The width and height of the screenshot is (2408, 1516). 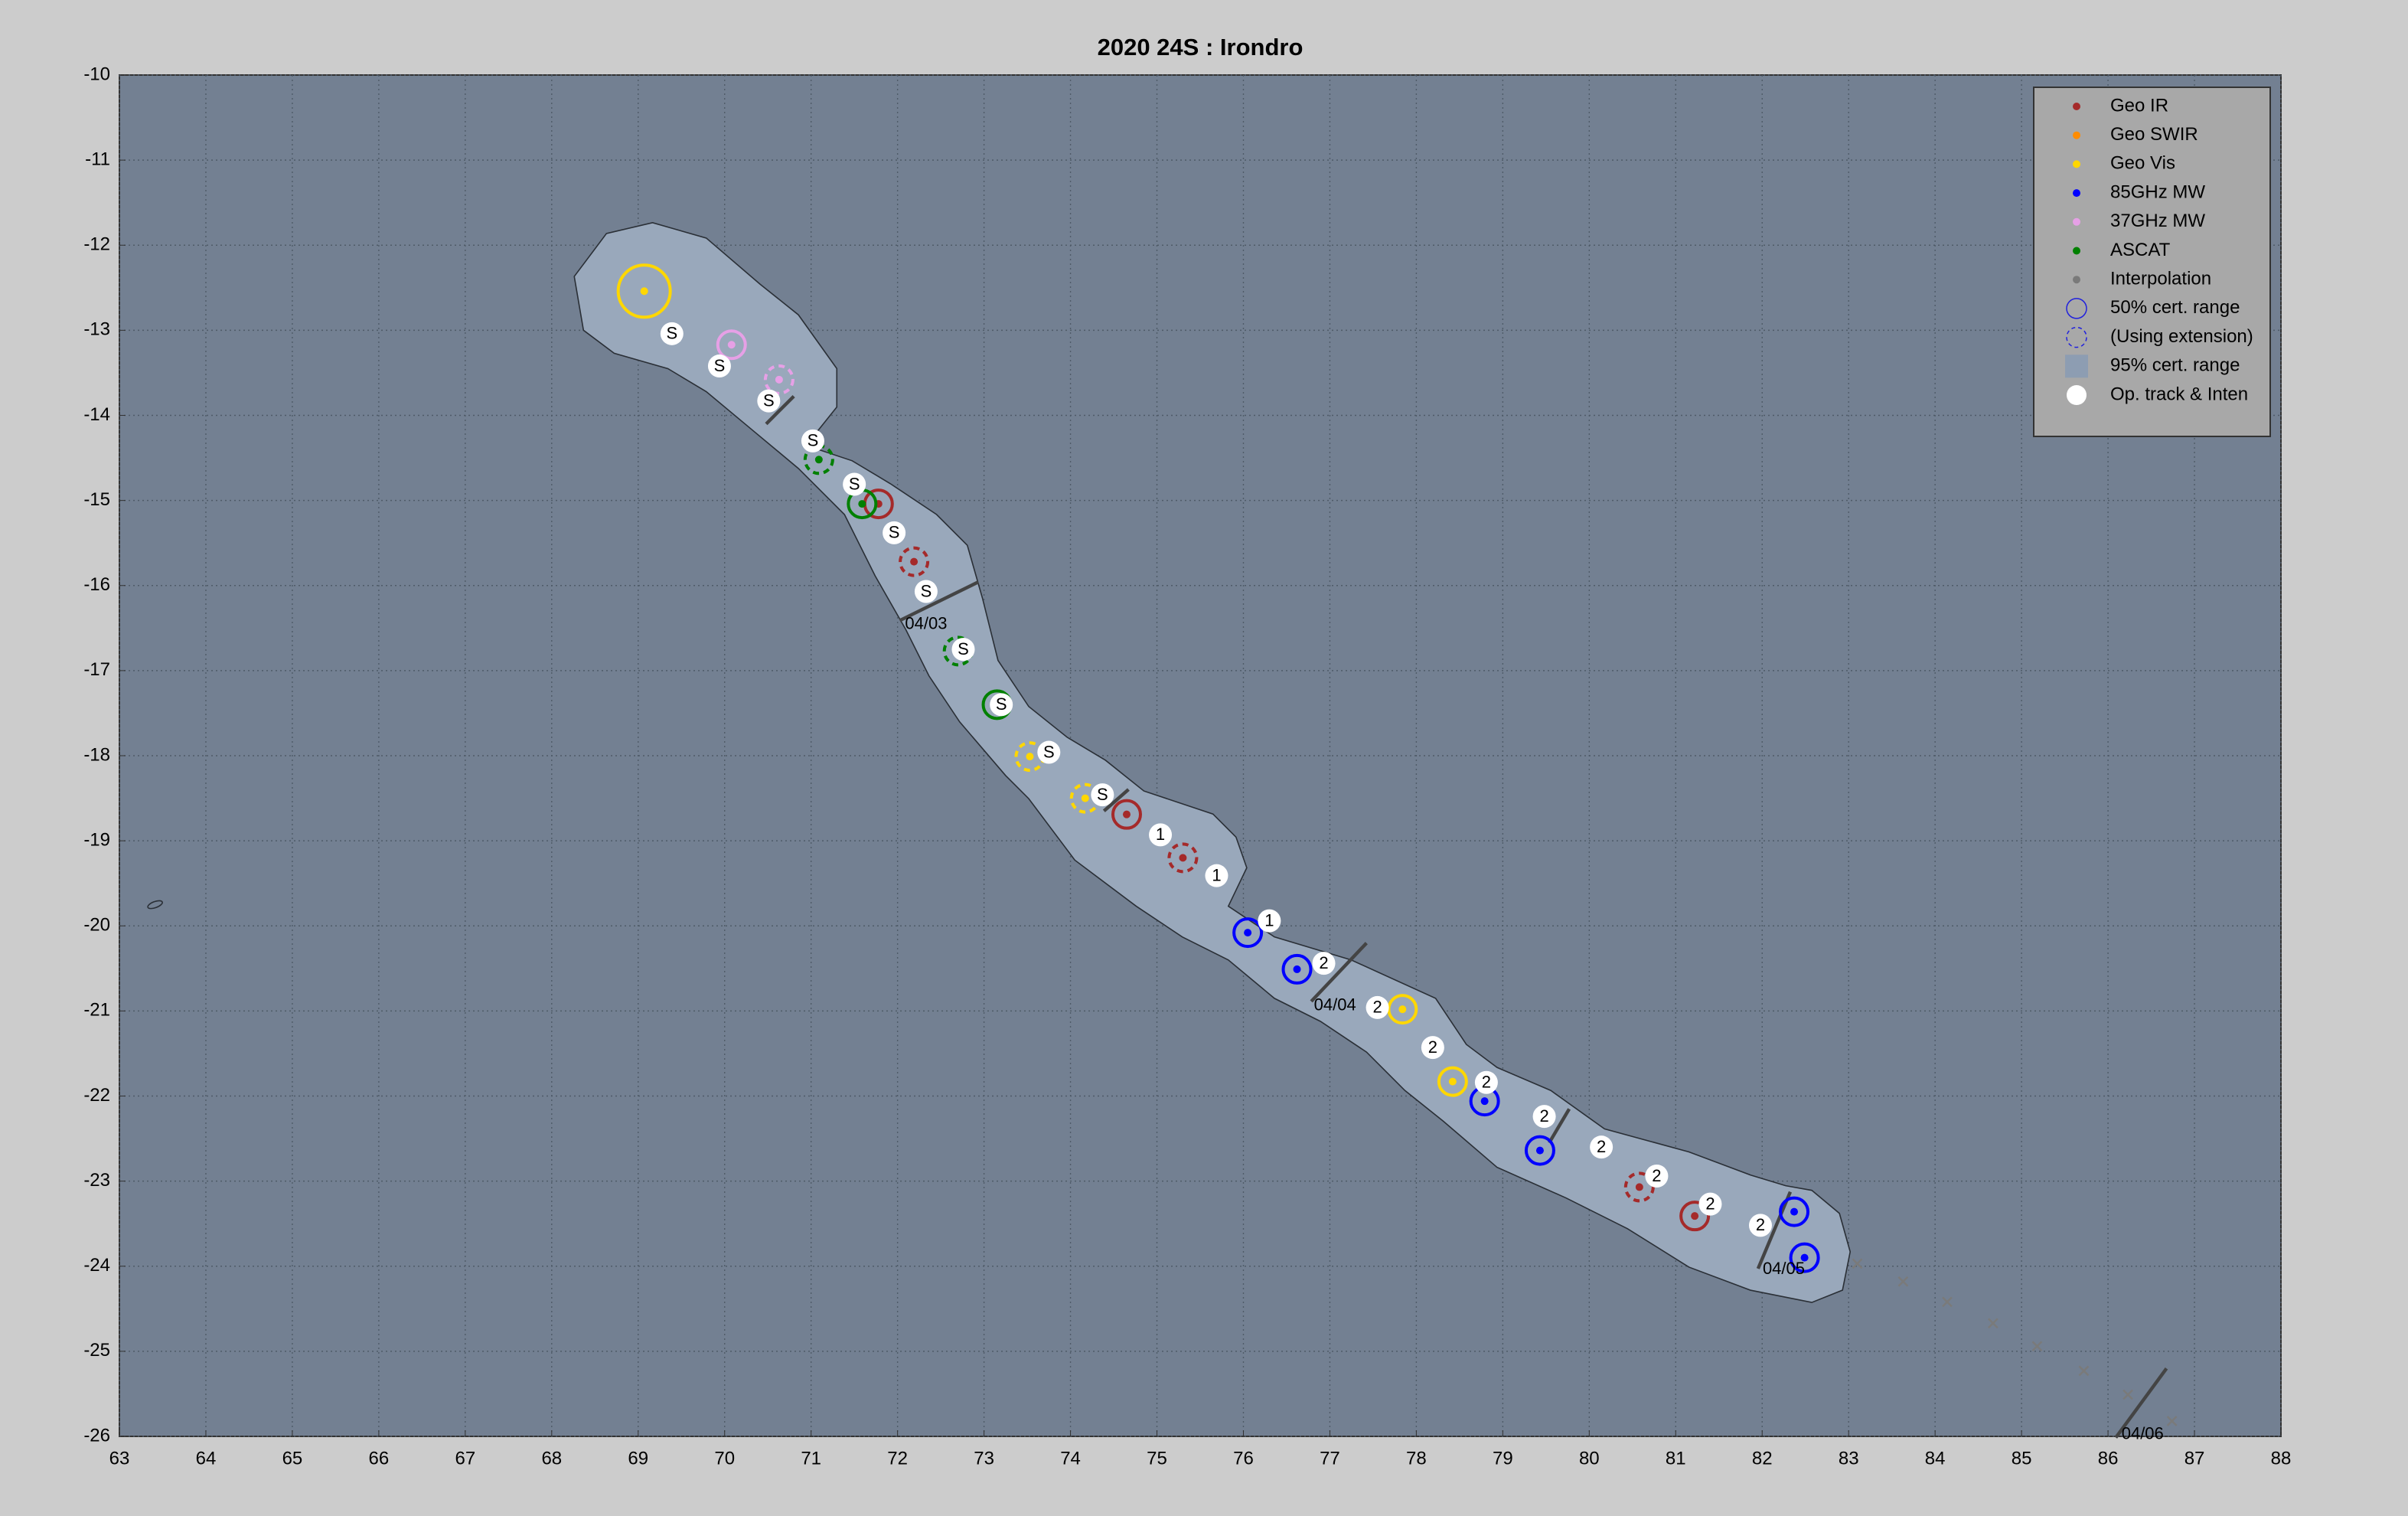 I want to click on y-tick-label: -19, so click(x=96, y=839).